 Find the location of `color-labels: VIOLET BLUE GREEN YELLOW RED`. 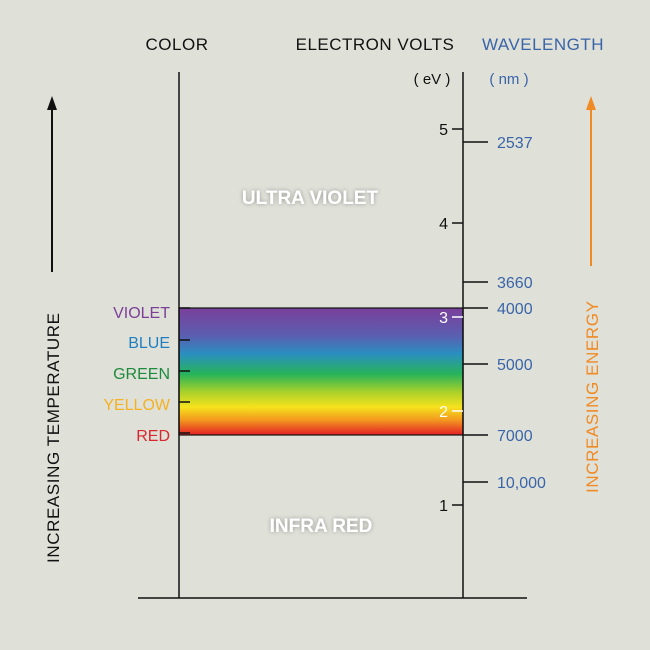

color-labels: VIOLET BLUE GREEN YELLOW RED is located at coordinates (146, 375).